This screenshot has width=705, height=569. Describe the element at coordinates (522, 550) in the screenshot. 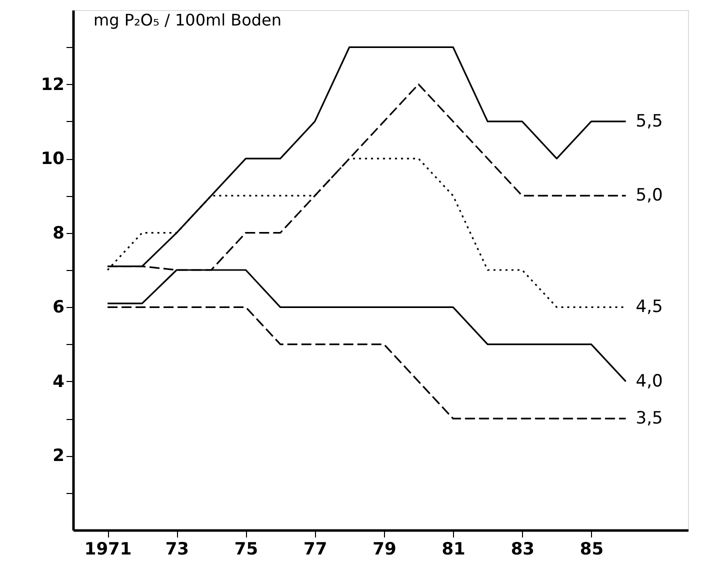

I see `x-tick-label: 83` at that location.